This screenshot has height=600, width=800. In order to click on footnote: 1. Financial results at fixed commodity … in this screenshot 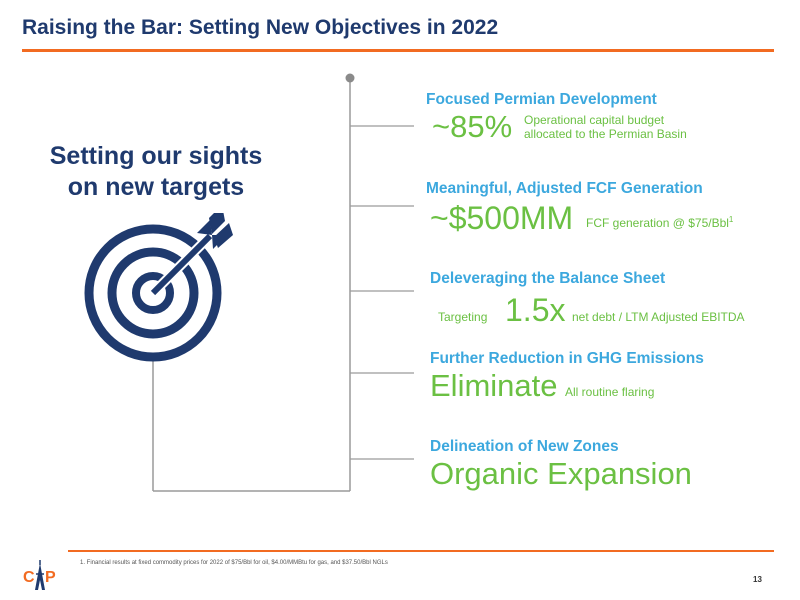, I will do `click(234, 563)`.